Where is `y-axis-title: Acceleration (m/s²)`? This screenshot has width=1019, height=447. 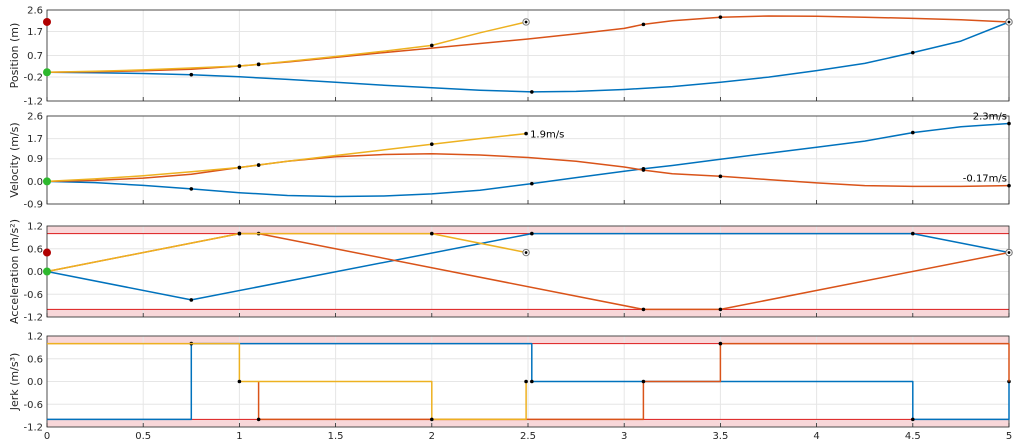
y-axis-title: Acceleration (m/s²) is located at coordinates (14, 271).